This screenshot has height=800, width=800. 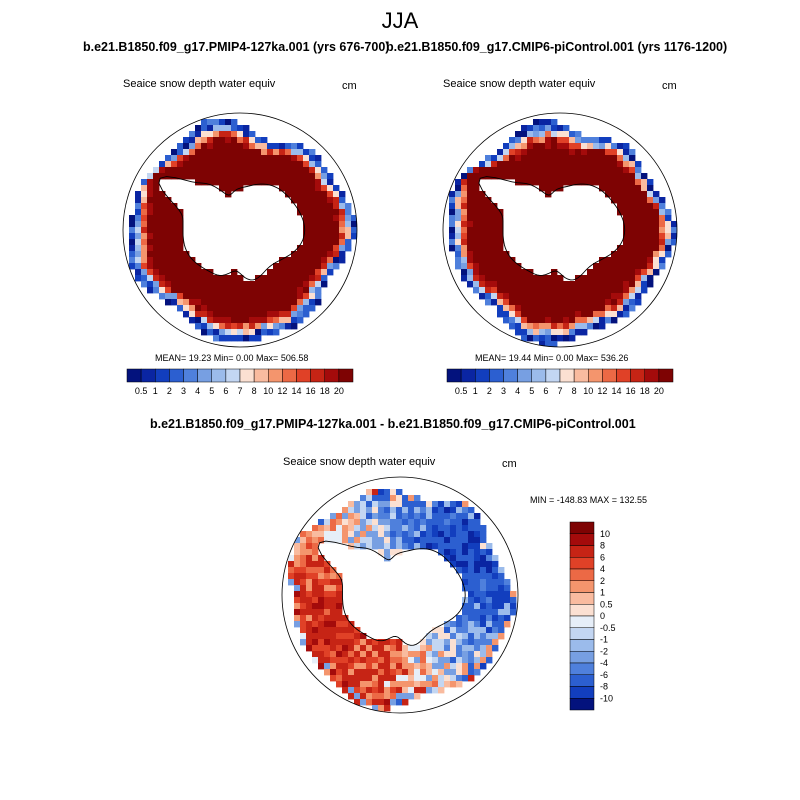 What do you see at coordinates (669, 86) in the screenshot?
I see `right-units-label: cm` at bounding box center [669, 86].